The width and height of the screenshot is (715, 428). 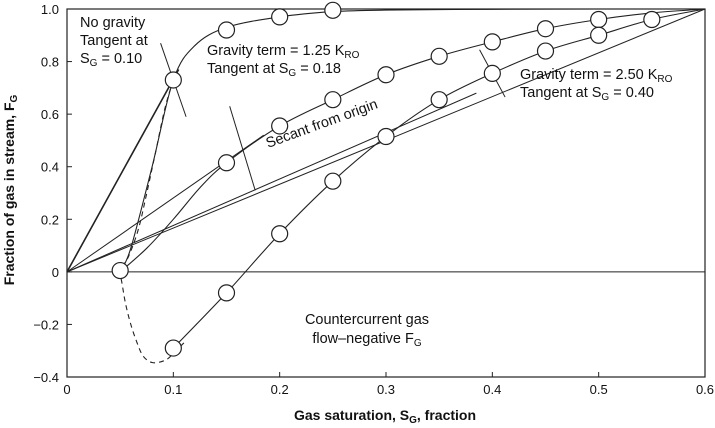 I want to click on annotation-countercurrent: Countercurrent gas flow–negative FG, so click(x=367, y=330).